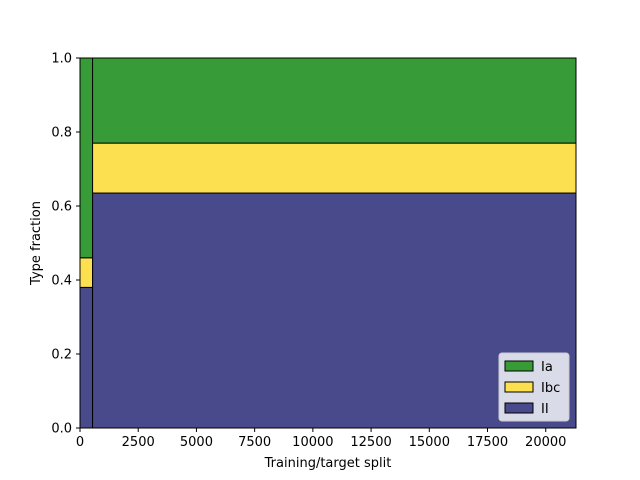 This screenshot has width=640, height=480. Describe the element at coordinates (65, 244) in the screenshot. I see `y-axis-ticks: 0.0 0.2 0.4 0.6 0.8 1.0` at that location.